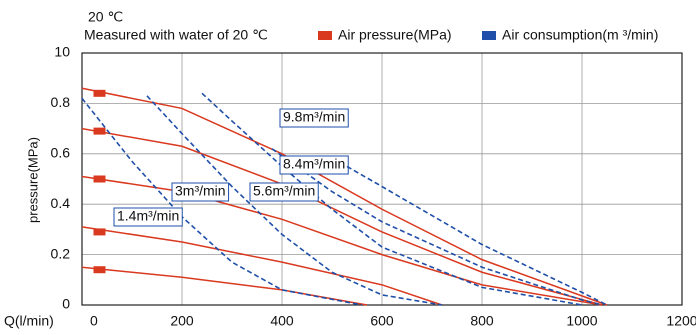 The image size is (696, 335). Describe the element at coordinates (61, 253) in the screenshot. I see `y-tick-label: 0.2` at that location.